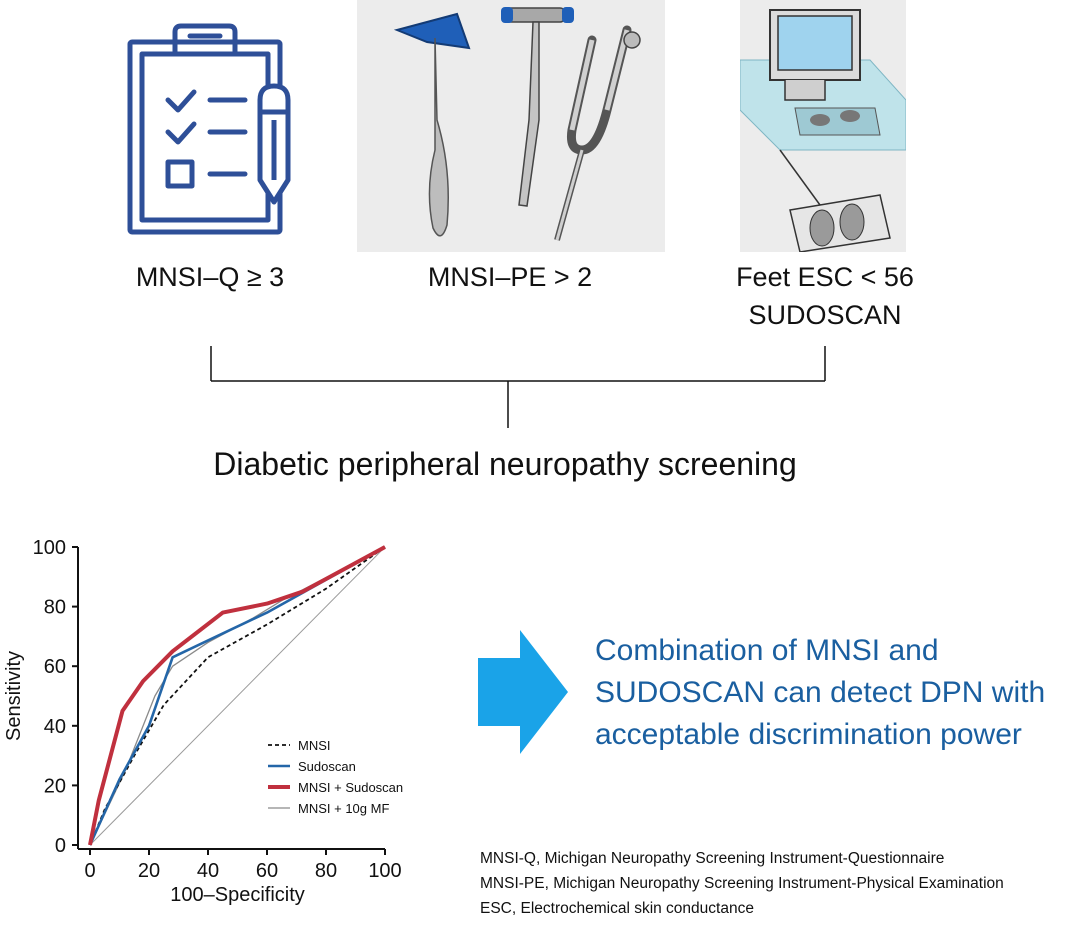 Image resolution: width=1079 pixels, height=944 pixels. I want to click on sudoscan-device-illustration, so click(823, 126).